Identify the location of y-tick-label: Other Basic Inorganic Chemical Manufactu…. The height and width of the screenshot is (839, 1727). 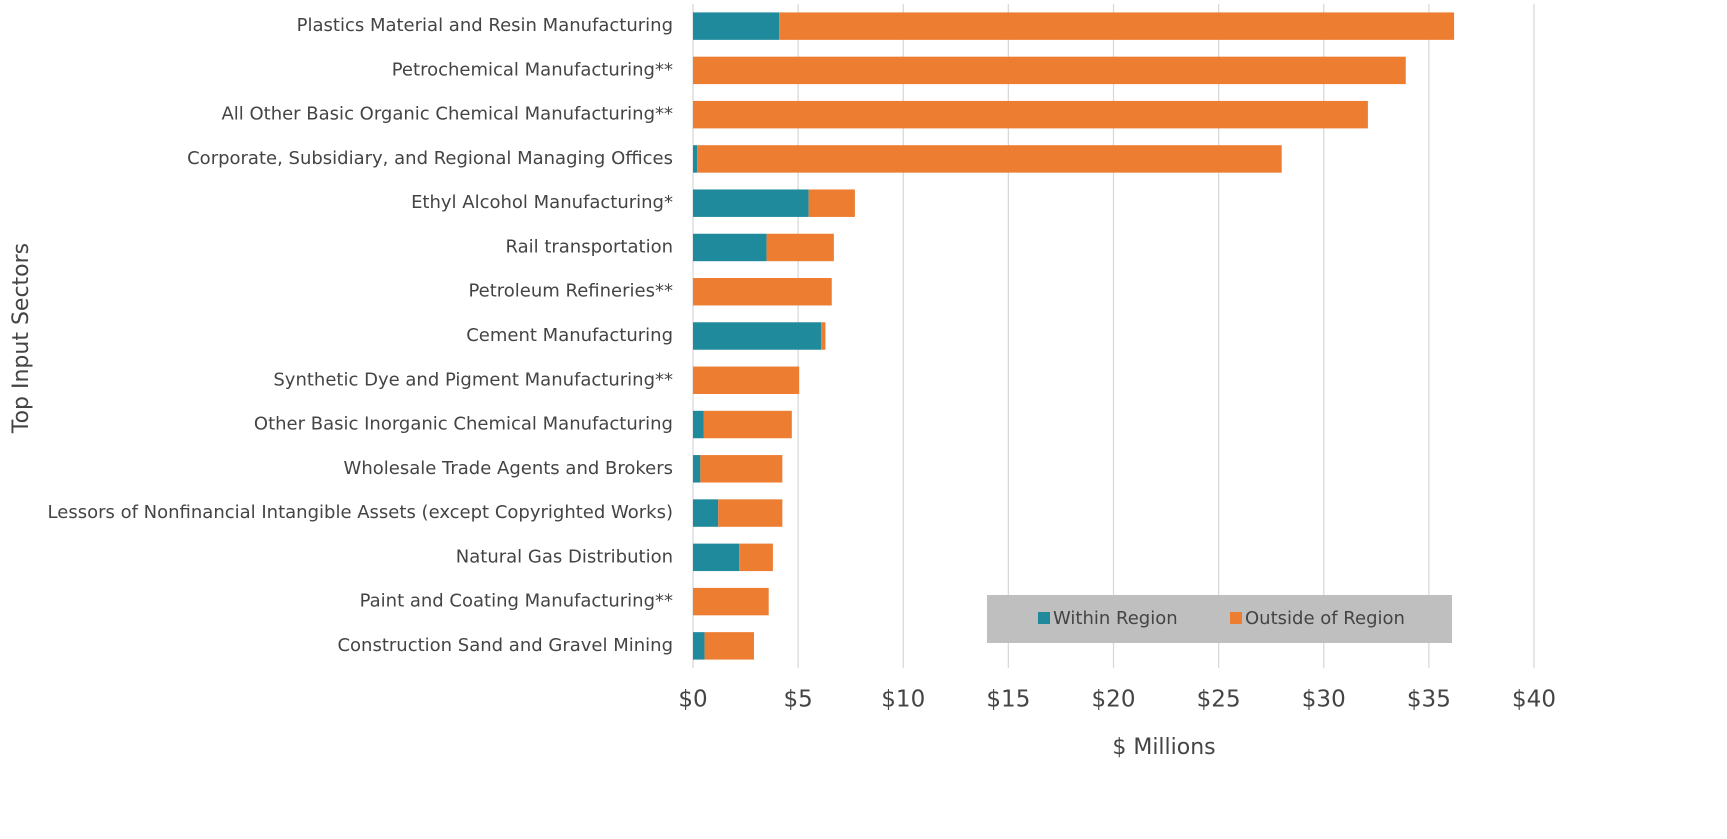
(463, 424).